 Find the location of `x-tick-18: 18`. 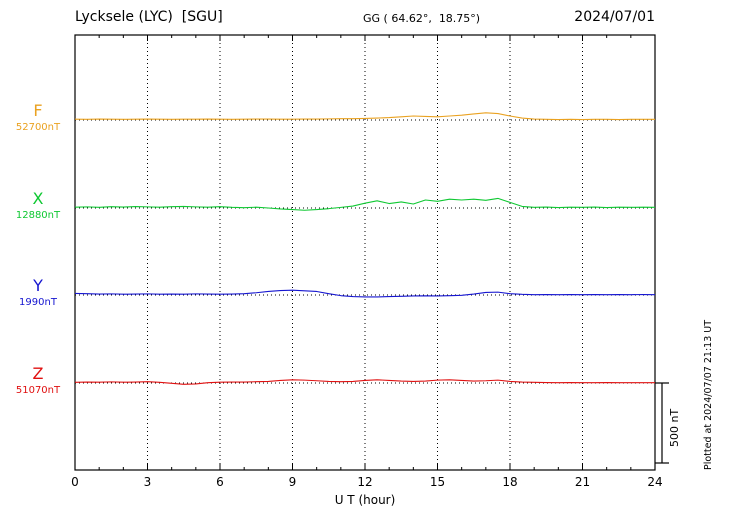

x-tick-18: 18 is located at coordinates (510, 482).